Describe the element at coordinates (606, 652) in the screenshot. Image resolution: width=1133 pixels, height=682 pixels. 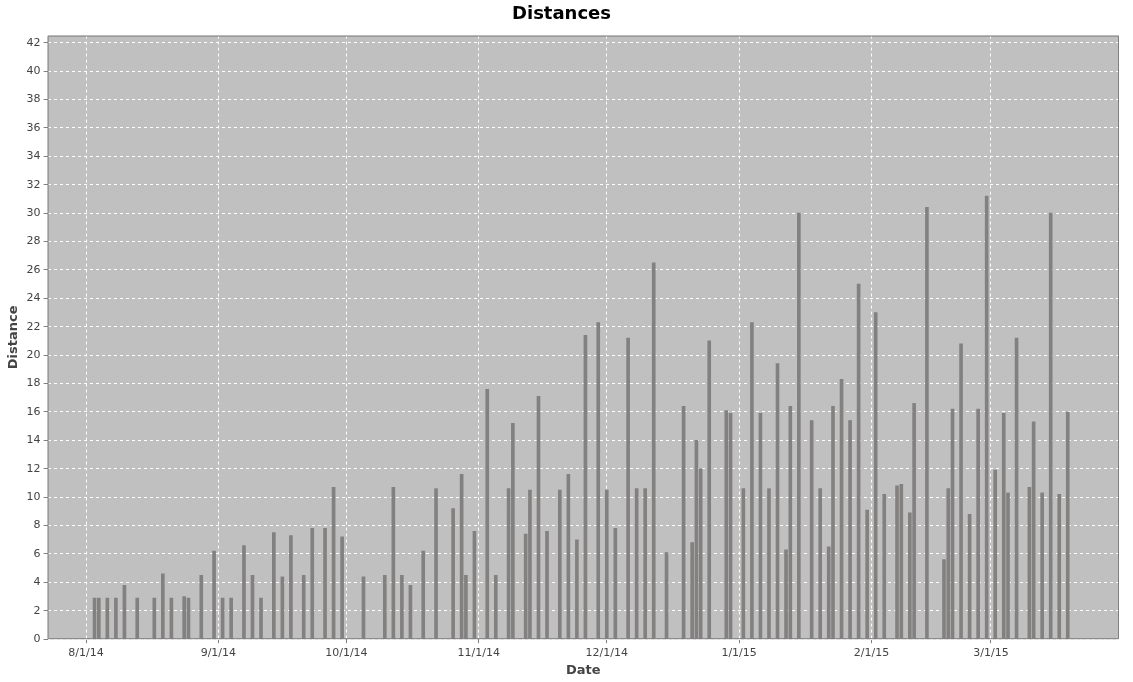
I see `x-tick-label: 12/1/14` at that location.